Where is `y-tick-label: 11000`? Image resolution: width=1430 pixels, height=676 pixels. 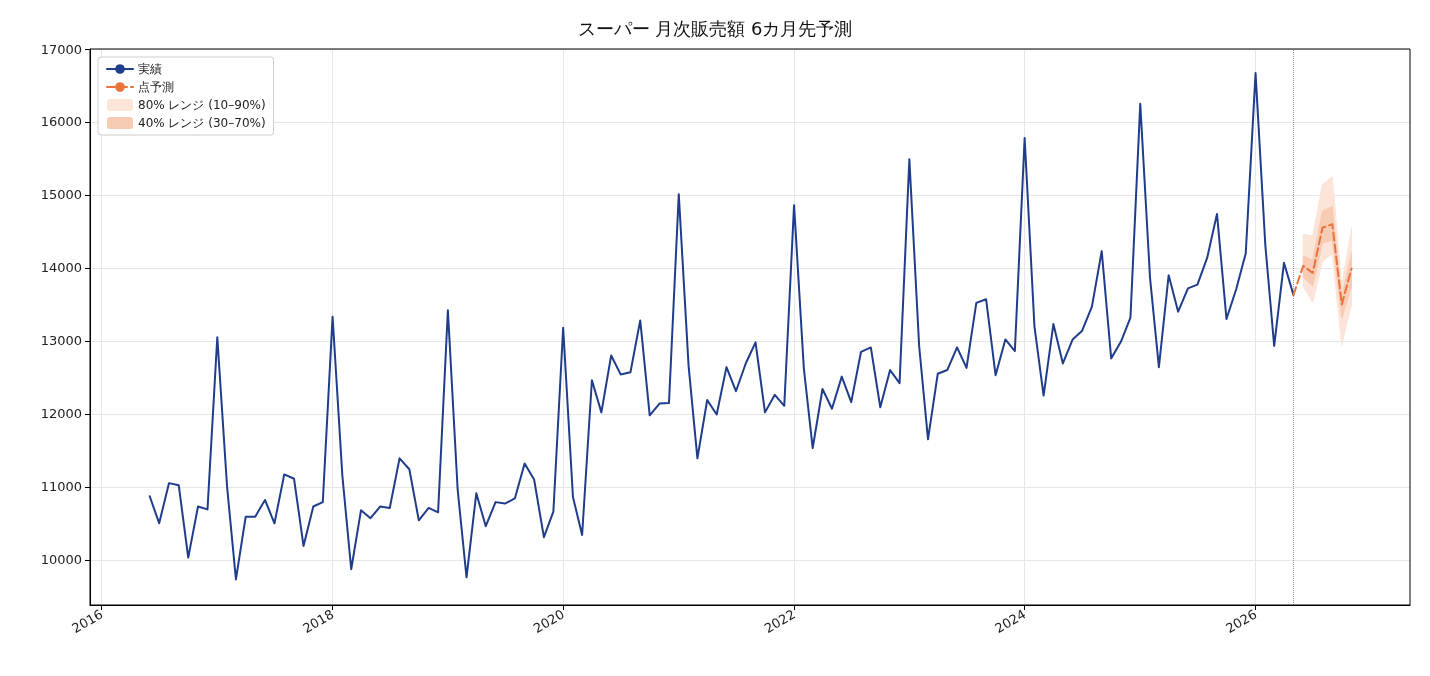 y-tick-label: 11000 is located at coordinates (61, 487).